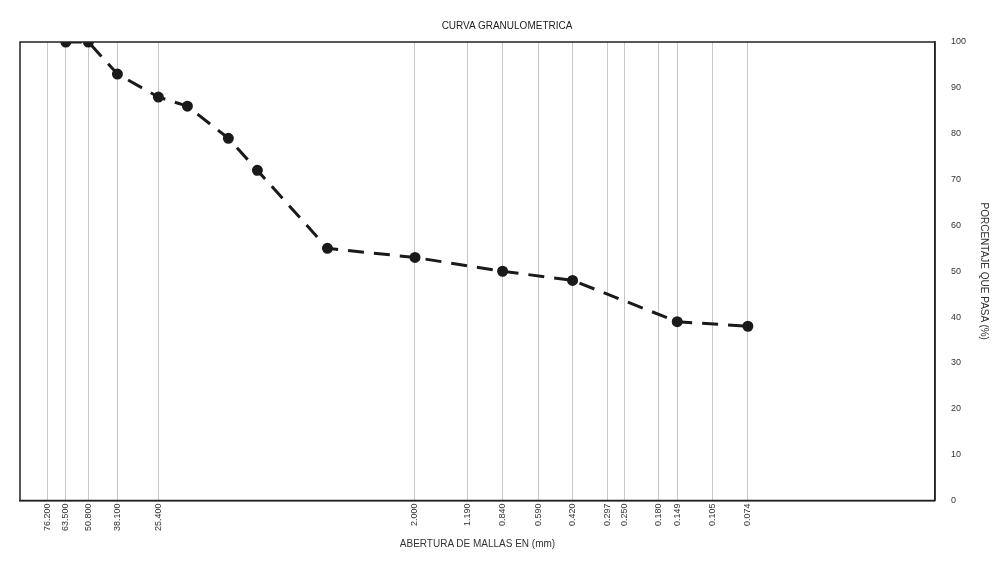 The image size is (1004, 562). Describe the element at coordinates (955, 179) in the screenshot. I see `y-tick-label: 70` at that location.